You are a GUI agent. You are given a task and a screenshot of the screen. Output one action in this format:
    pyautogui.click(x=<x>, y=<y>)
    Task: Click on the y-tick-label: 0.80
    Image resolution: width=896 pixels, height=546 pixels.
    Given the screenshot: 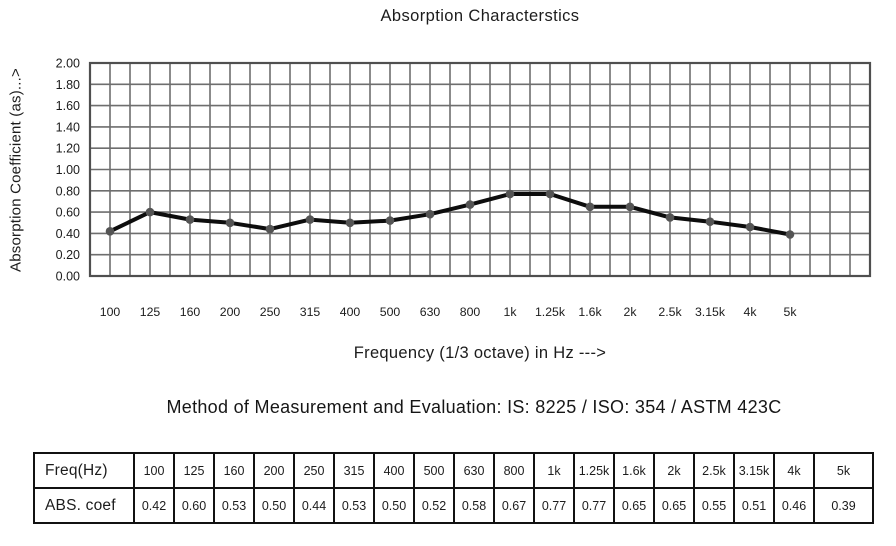 What is the action you would take?
    pyautogui.click(x=68, y=191)
    